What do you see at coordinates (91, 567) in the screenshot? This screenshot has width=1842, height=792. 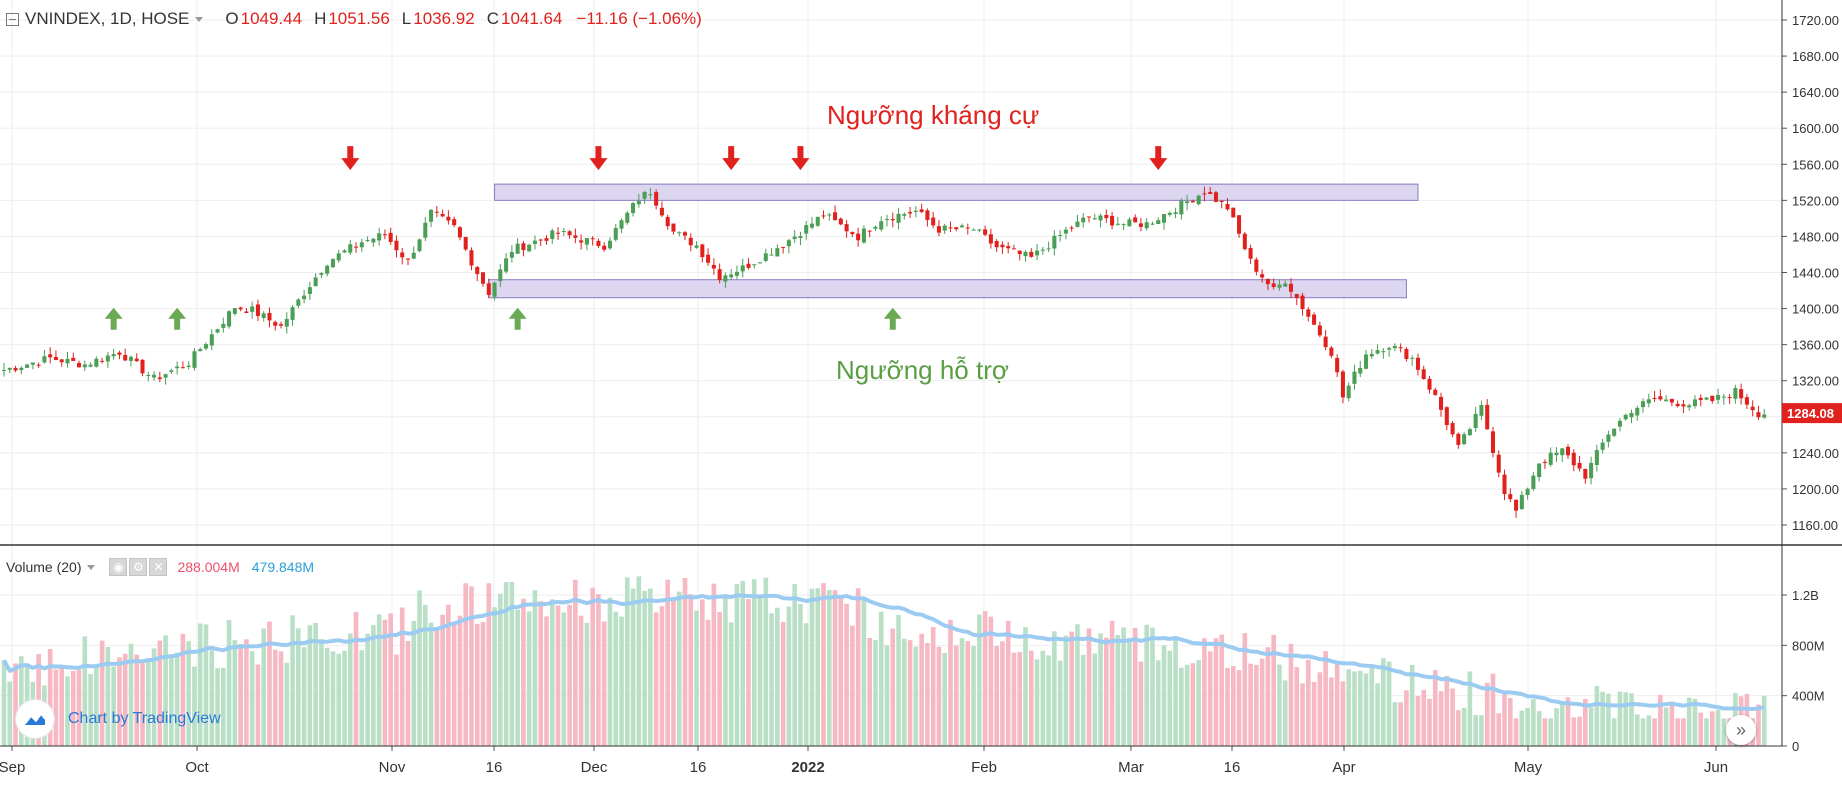 I see `volume-chevron-icon` at bounding box center [91, 567].